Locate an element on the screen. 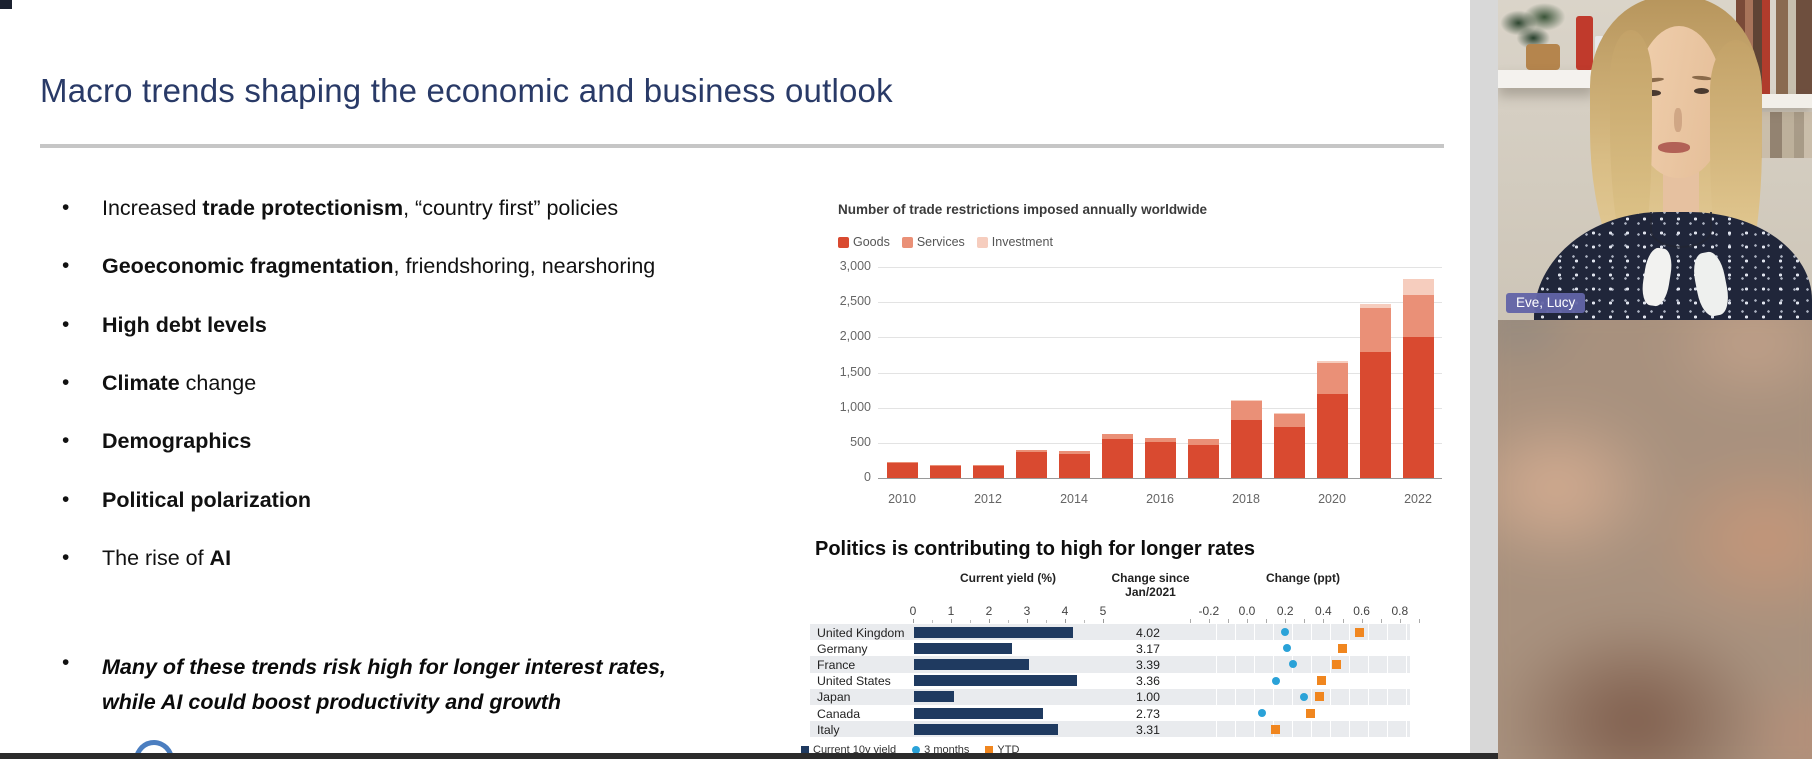 The image size is (1812, 759). ppt-axis-label: -0.2 is located at coordinates (1209, 611).